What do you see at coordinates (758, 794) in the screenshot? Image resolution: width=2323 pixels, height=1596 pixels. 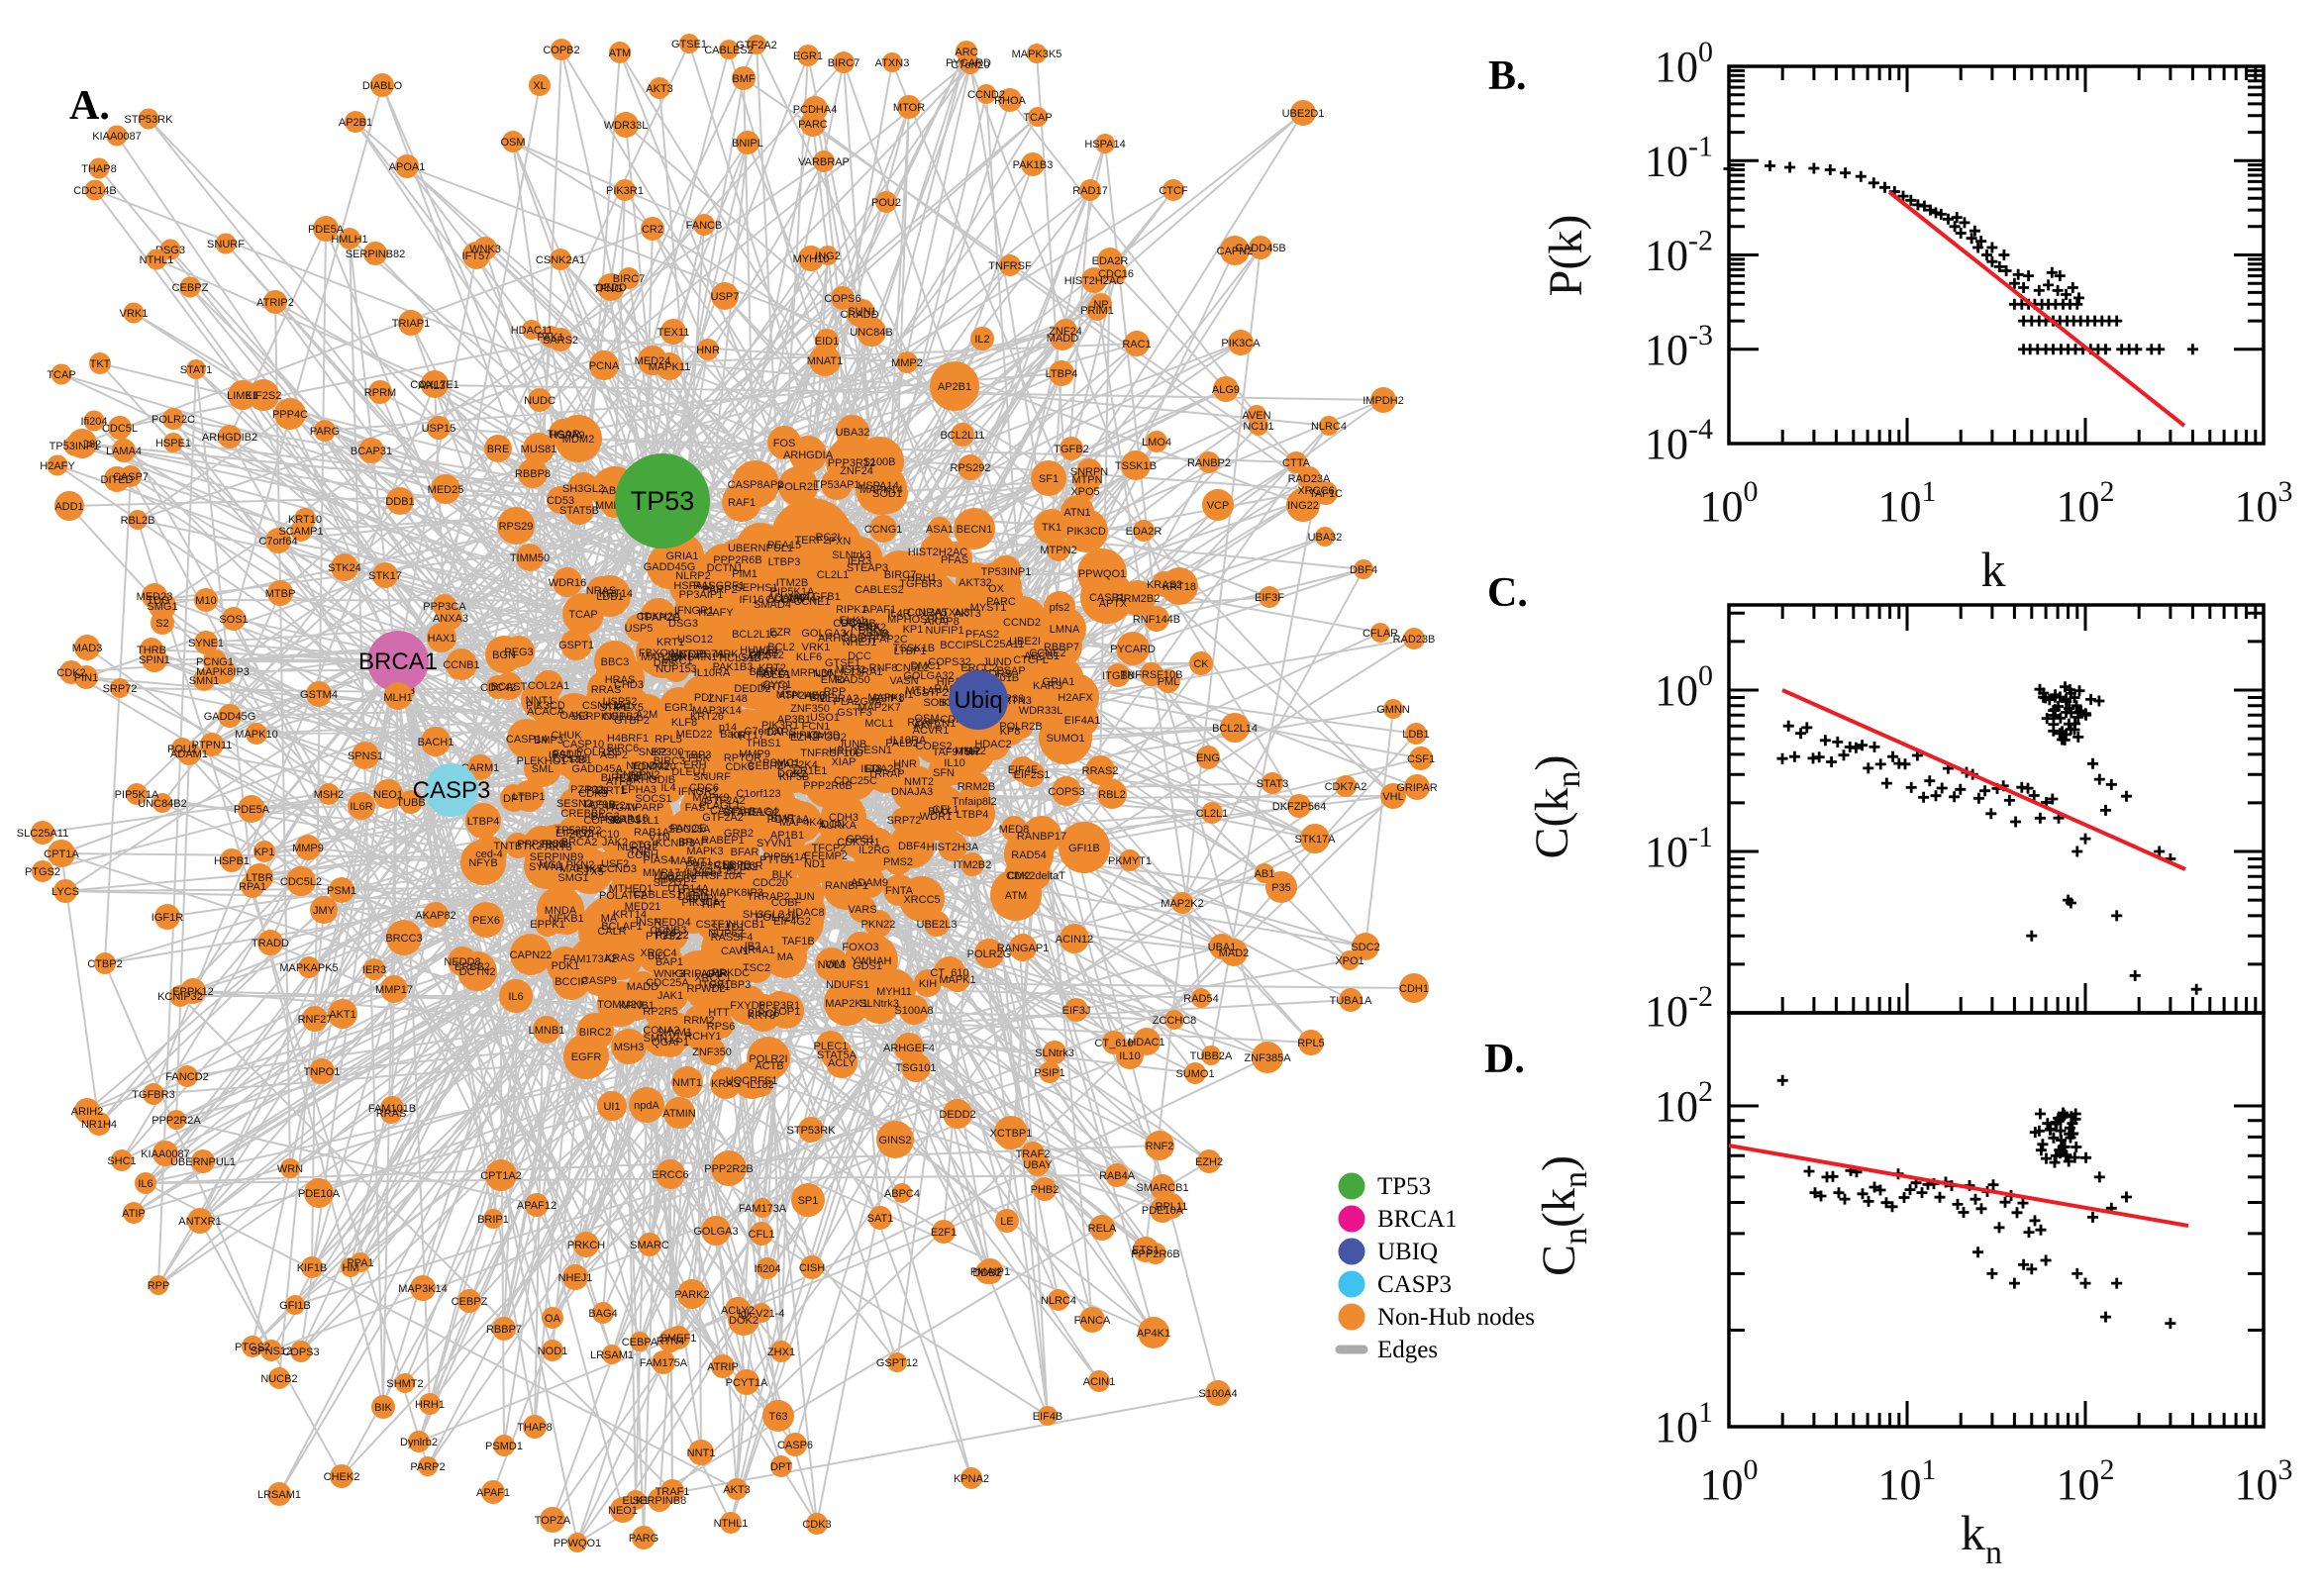 I see `svg-text: C1orf123` at bounding box center [758, 794].